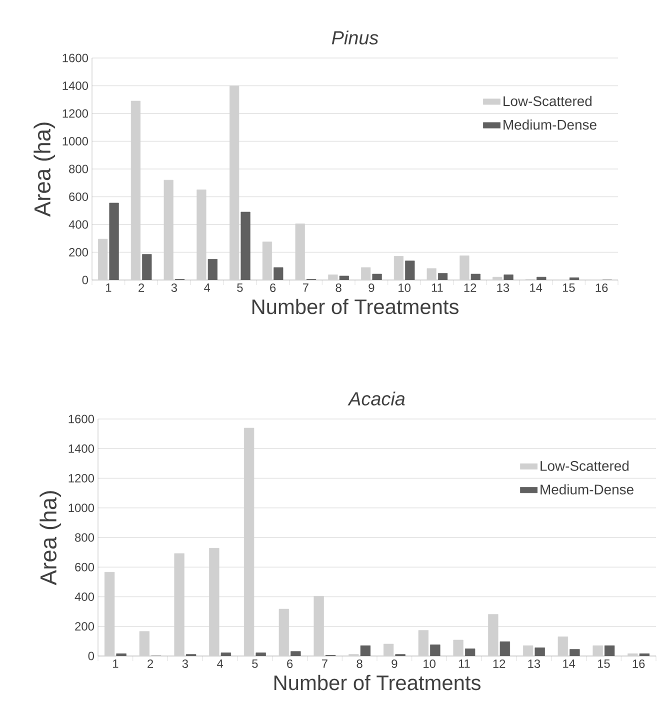 Image resolution: width=658 pixels, height=728 pixels. I want to click on chart-title: Pinus, so click(355, 37).